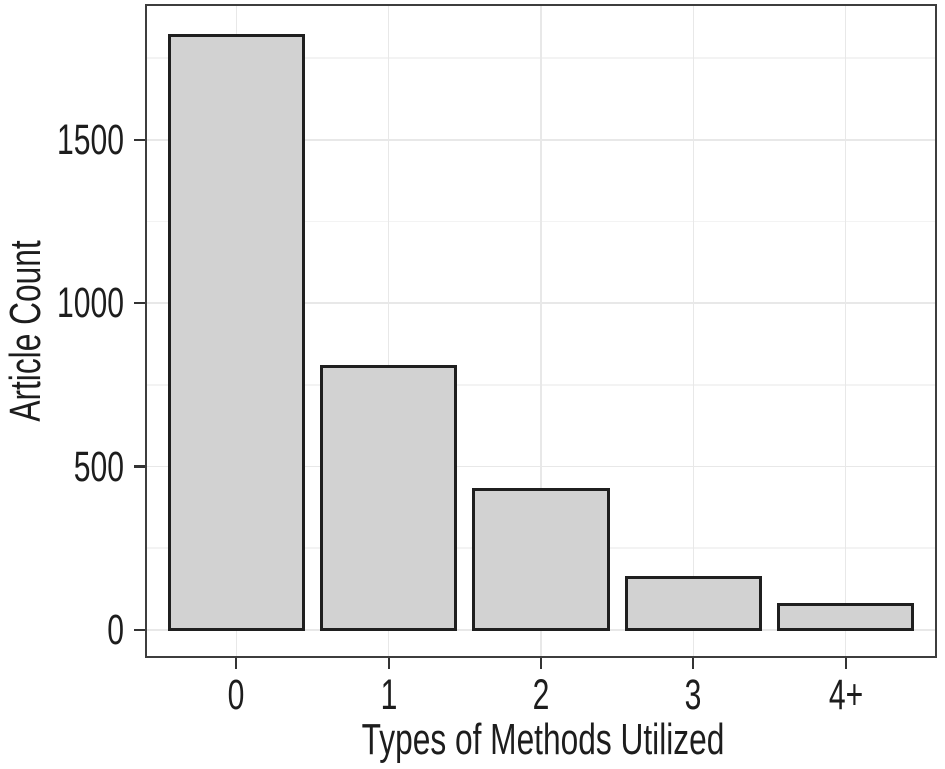 The height and width of the screenshot is (769, 945). Describe the element at coordinates (90, 303) in the screenshot. I see `y-tick-label: 1000` at that location.